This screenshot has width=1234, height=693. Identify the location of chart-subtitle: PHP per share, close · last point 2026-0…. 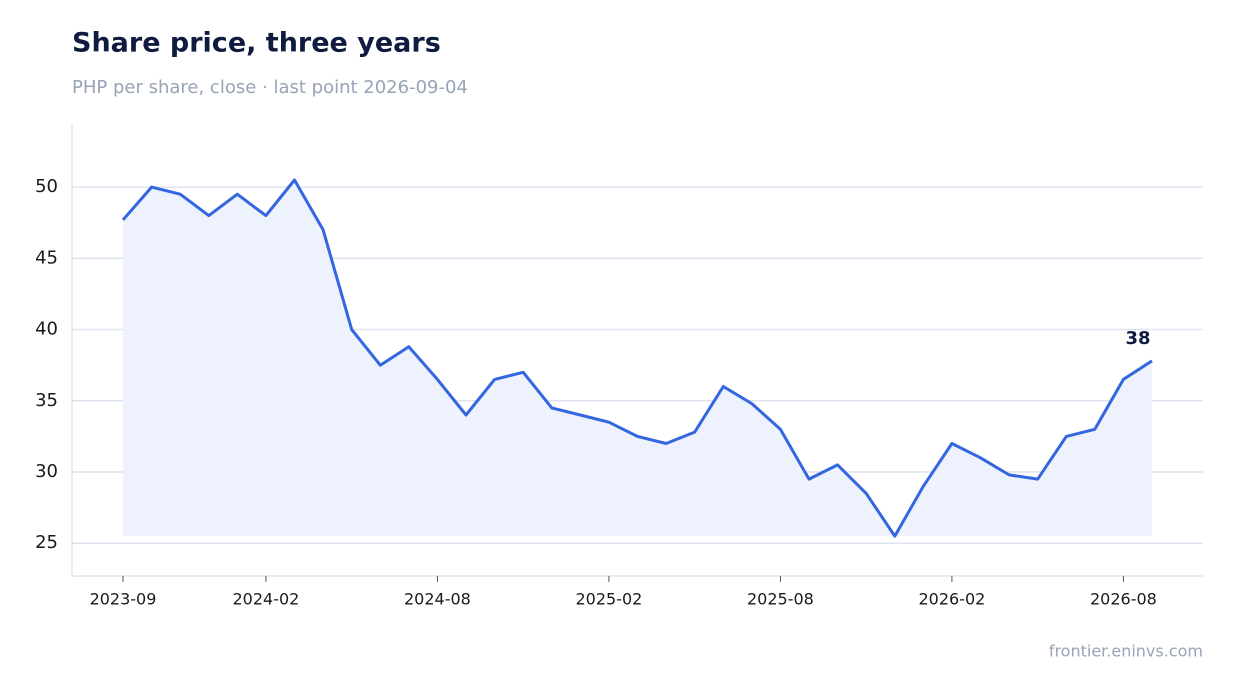
(270, 87).